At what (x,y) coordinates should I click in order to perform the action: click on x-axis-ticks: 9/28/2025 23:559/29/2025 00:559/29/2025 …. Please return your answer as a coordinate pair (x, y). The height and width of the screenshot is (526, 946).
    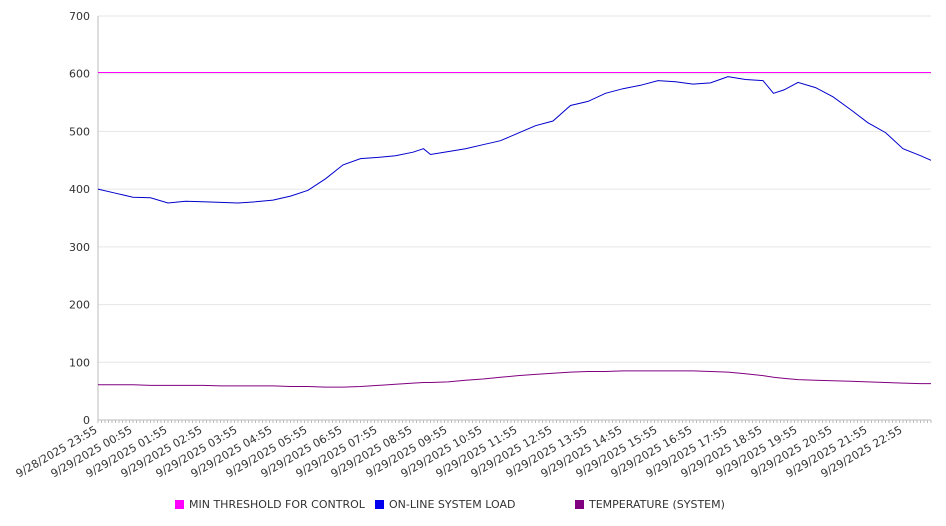
    Looking at the image, I should click on (473, 450).